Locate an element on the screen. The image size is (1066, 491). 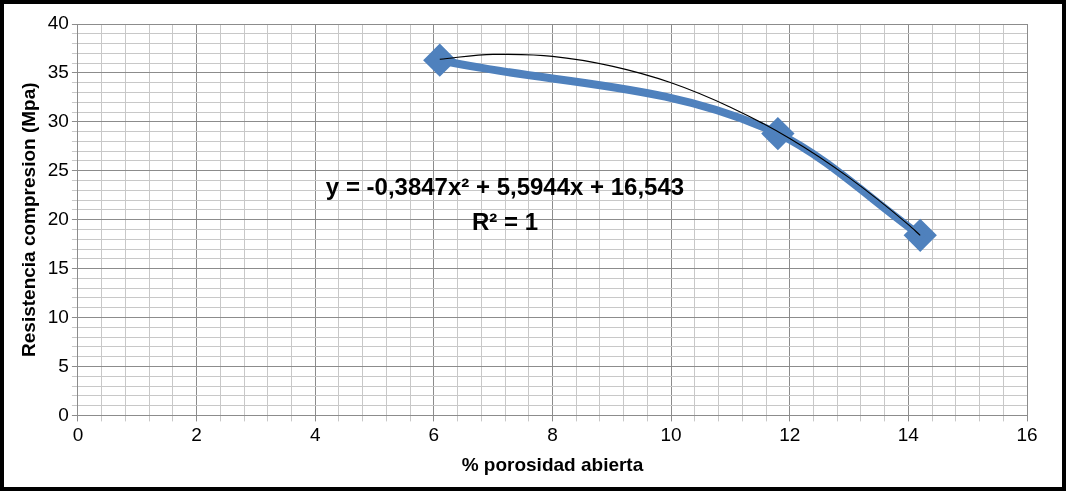
x-tick-label: 16 is located at coordinates (1027, 435).